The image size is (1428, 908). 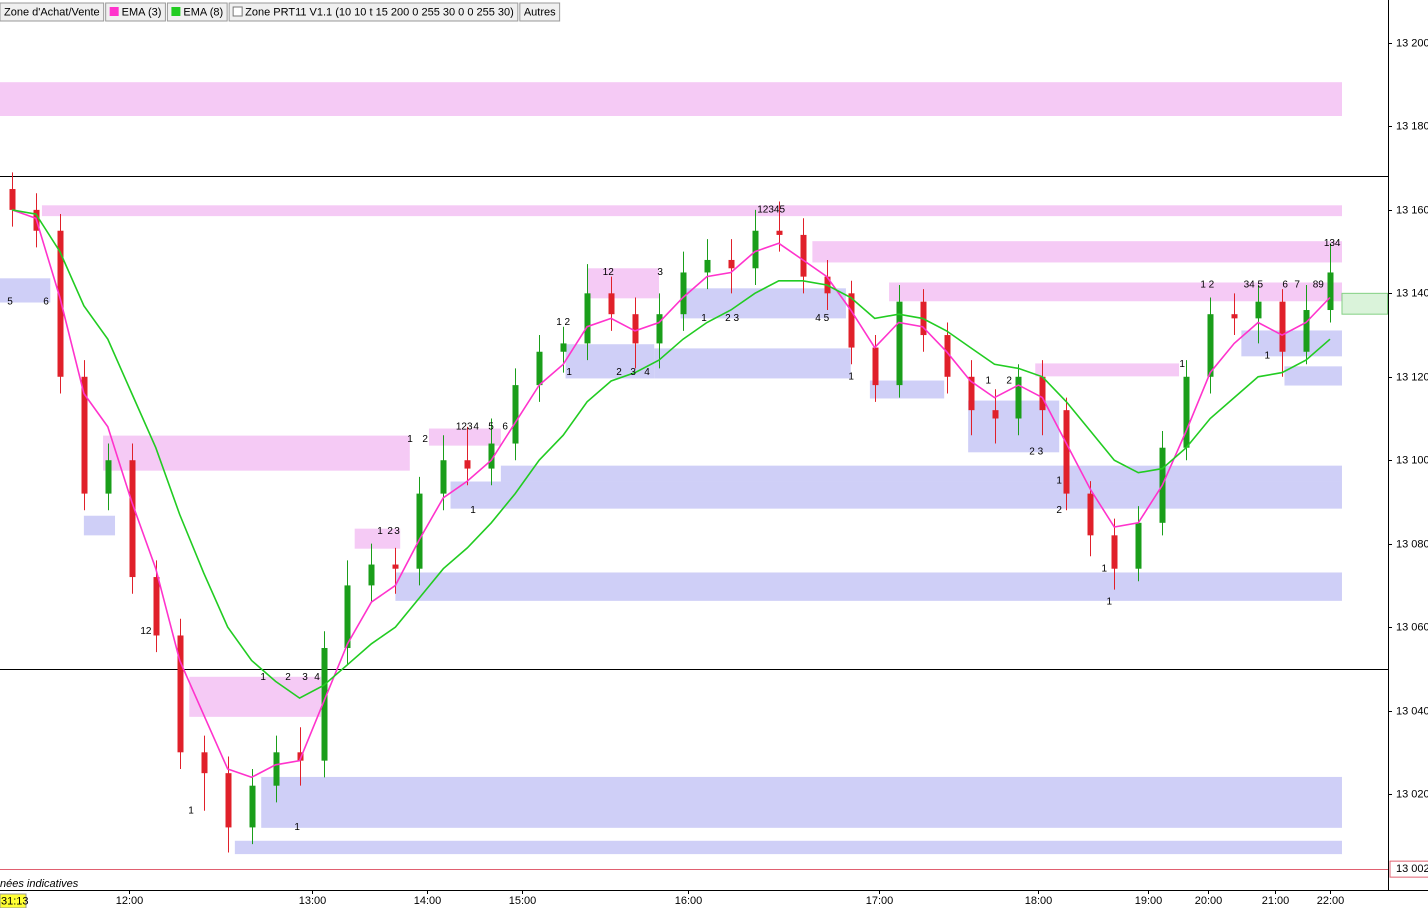 What do you see at coordinates (1412, 711) in the screenshot?
I see `y-tick-label: 13 040` at bounding box center [1412, 711].